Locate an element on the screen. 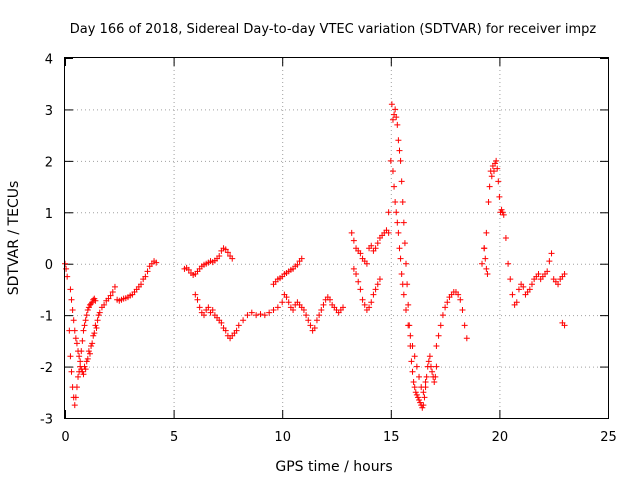  series-spike-15h-inner is located at coordinates (409, 282).